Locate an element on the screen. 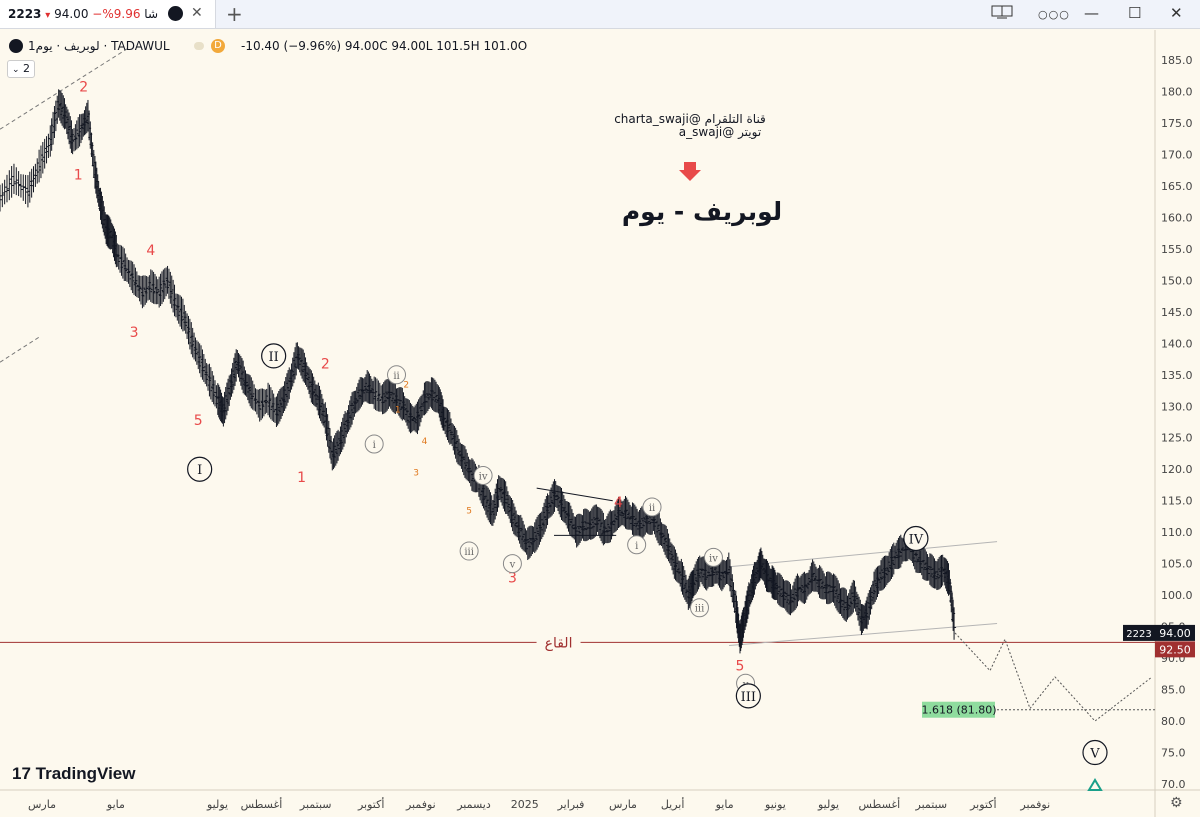 The image size is (1200, 817). support-price-tag-bg is located at coordinates (1175, 649).